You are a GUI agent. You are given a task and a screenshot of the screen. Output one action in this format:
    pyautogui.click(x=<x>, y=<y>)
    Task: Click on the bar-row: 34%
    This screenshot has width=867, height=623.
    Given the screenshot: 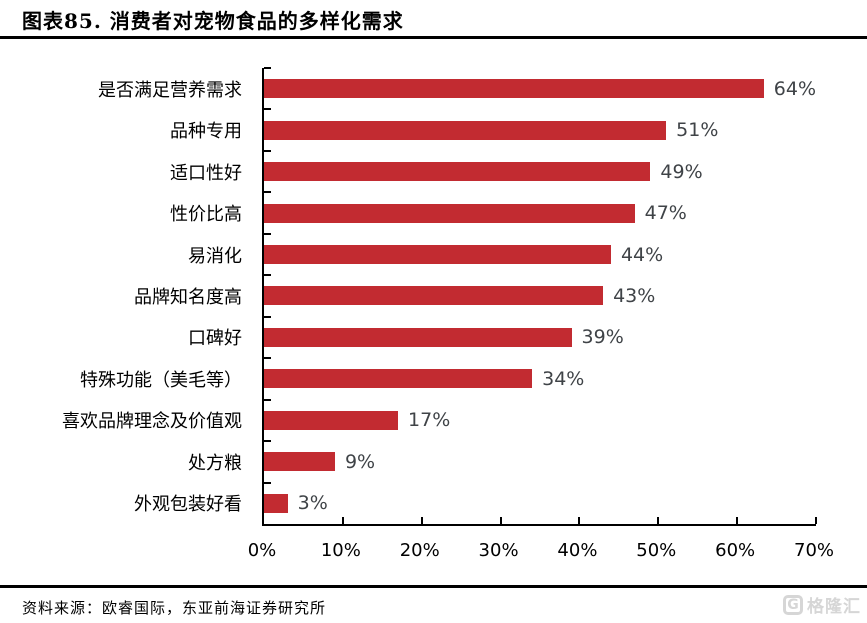 What is the action you would take?
    pyautogui.click(x=540, y=378)
    